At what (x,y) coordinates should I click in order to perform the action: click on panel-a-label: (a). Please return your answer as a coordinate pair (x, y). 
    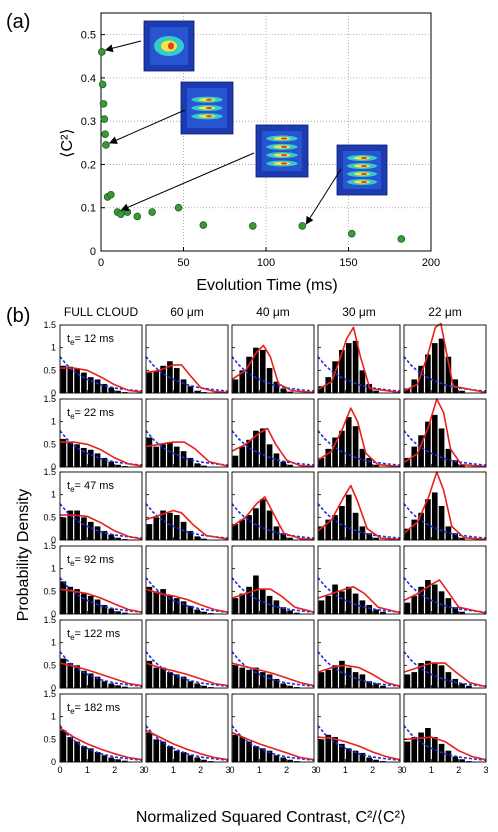
    Looking at the image, I should click on (18, 22).